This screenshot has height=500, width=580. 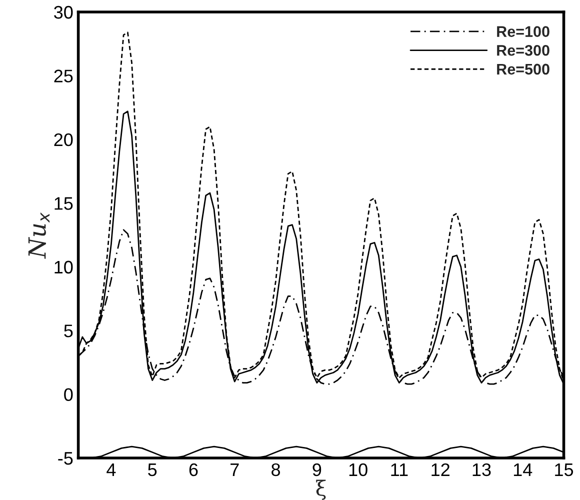 I want to click on y-axis-title: Nu$_{x}$, so click(x=39, y=235).